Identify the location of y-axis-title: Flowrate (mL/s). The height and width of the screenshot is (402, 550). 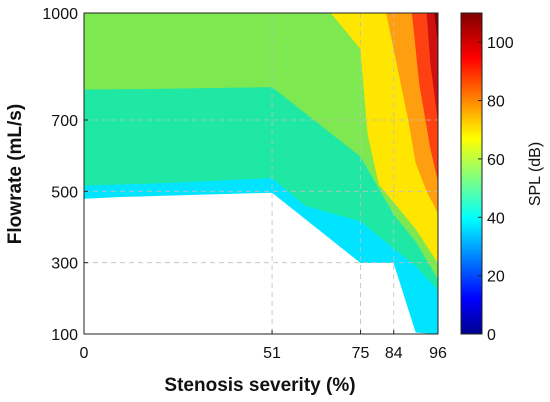
(15, 174).